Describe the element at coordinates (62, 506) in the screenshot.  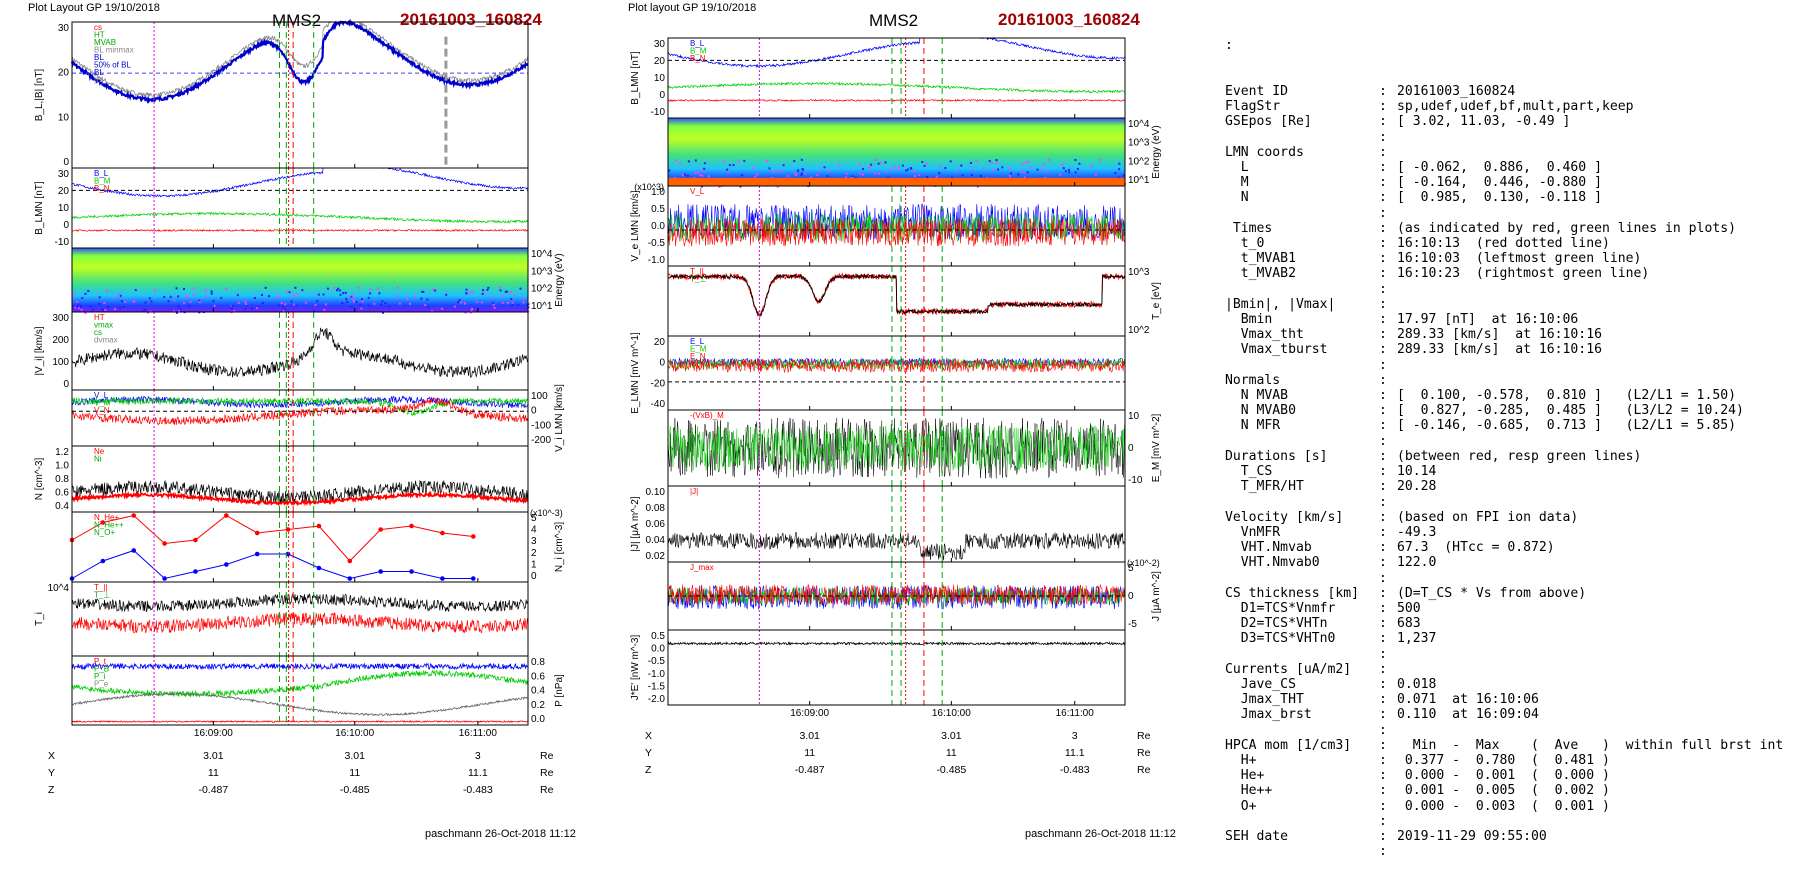
I see `y-tick-label: 0.4` at that location.